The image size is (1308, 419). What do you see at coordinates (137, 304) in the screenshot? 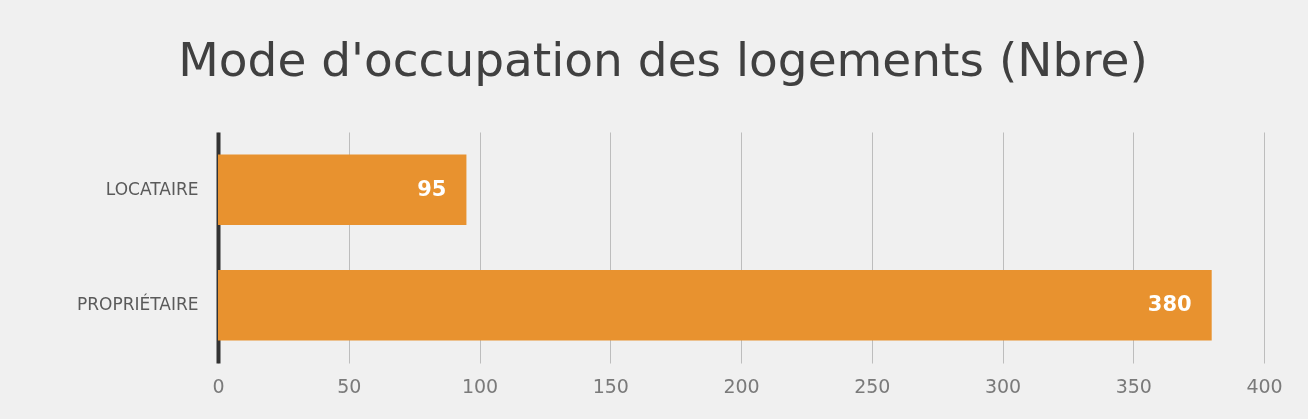
I see `y-tick-label: PROPRIÉTAIRE` at bounding box center [137, 304].